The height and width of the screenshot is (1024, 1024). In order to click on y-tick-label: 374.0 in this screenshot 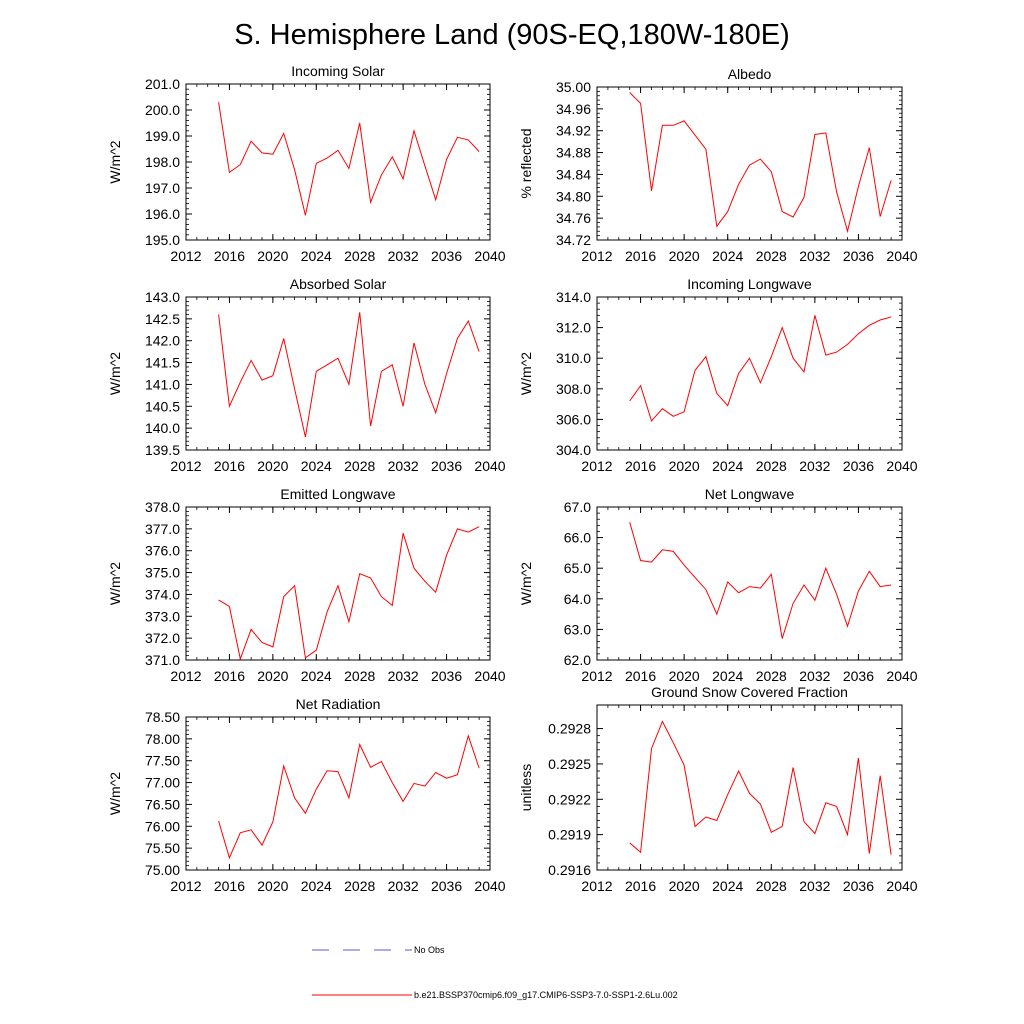, I will do `click(162, 594)`.